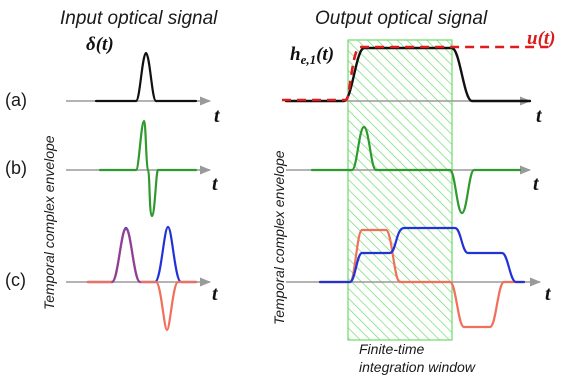  I want to click on output-title: Output optical signal, so click(401, 18).